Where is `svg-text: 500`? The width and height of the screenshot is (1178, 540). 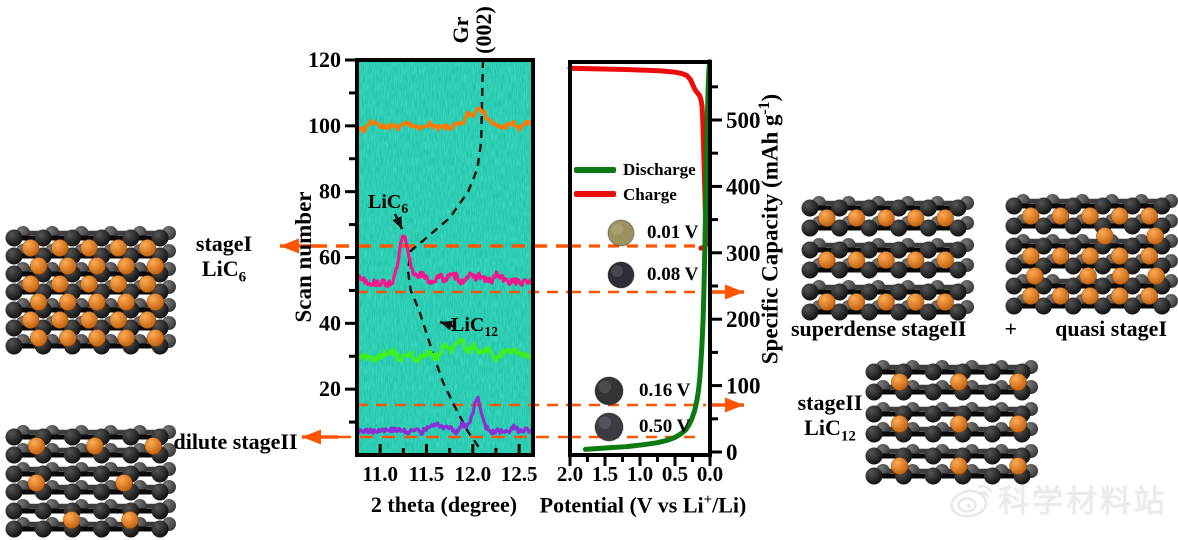 svg-text: 500 is located at coordinates (743, 120).